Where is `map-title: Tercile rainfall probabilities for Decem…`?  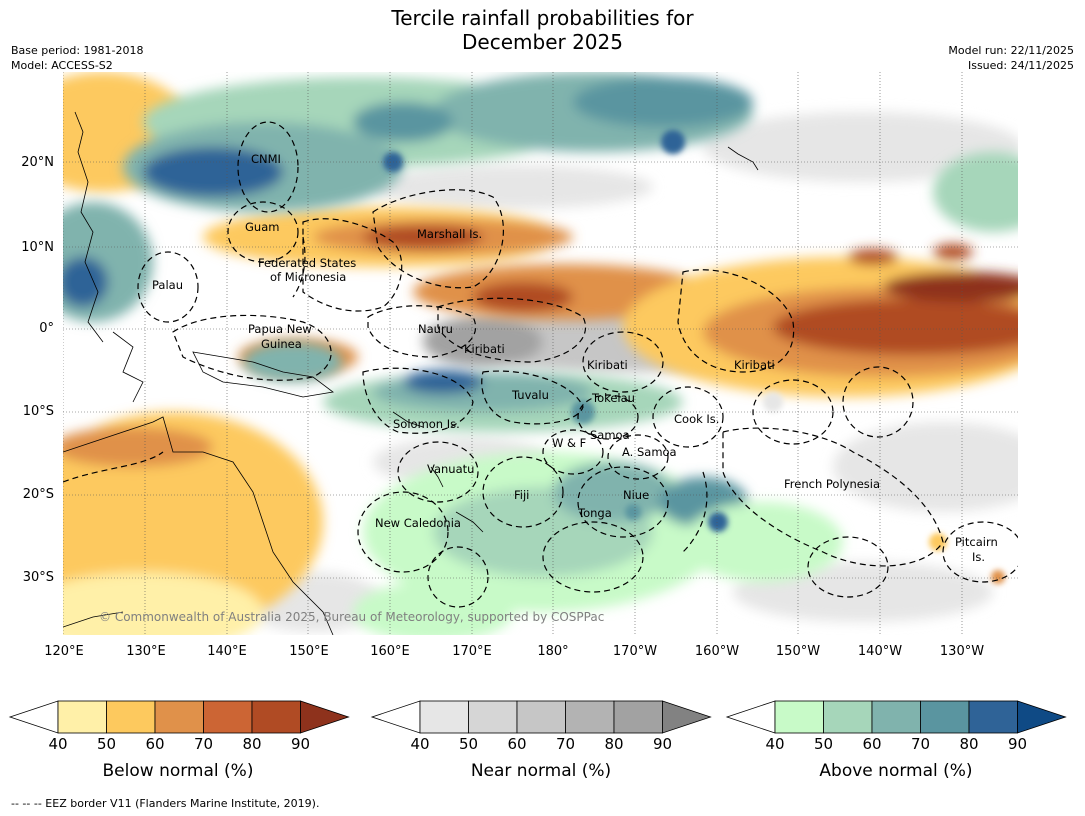
map-title: Tercile rainfall probabilities for Decem… is located at coordinates (542, 30).